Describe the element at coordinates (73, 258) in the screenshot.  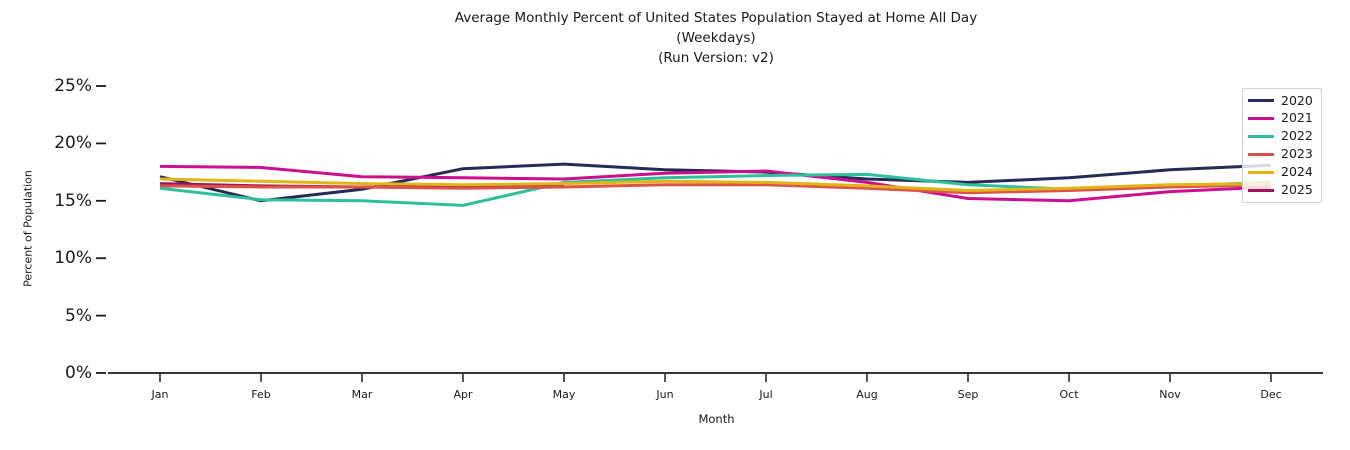
I see `y-tick-label: 10%` at that location.